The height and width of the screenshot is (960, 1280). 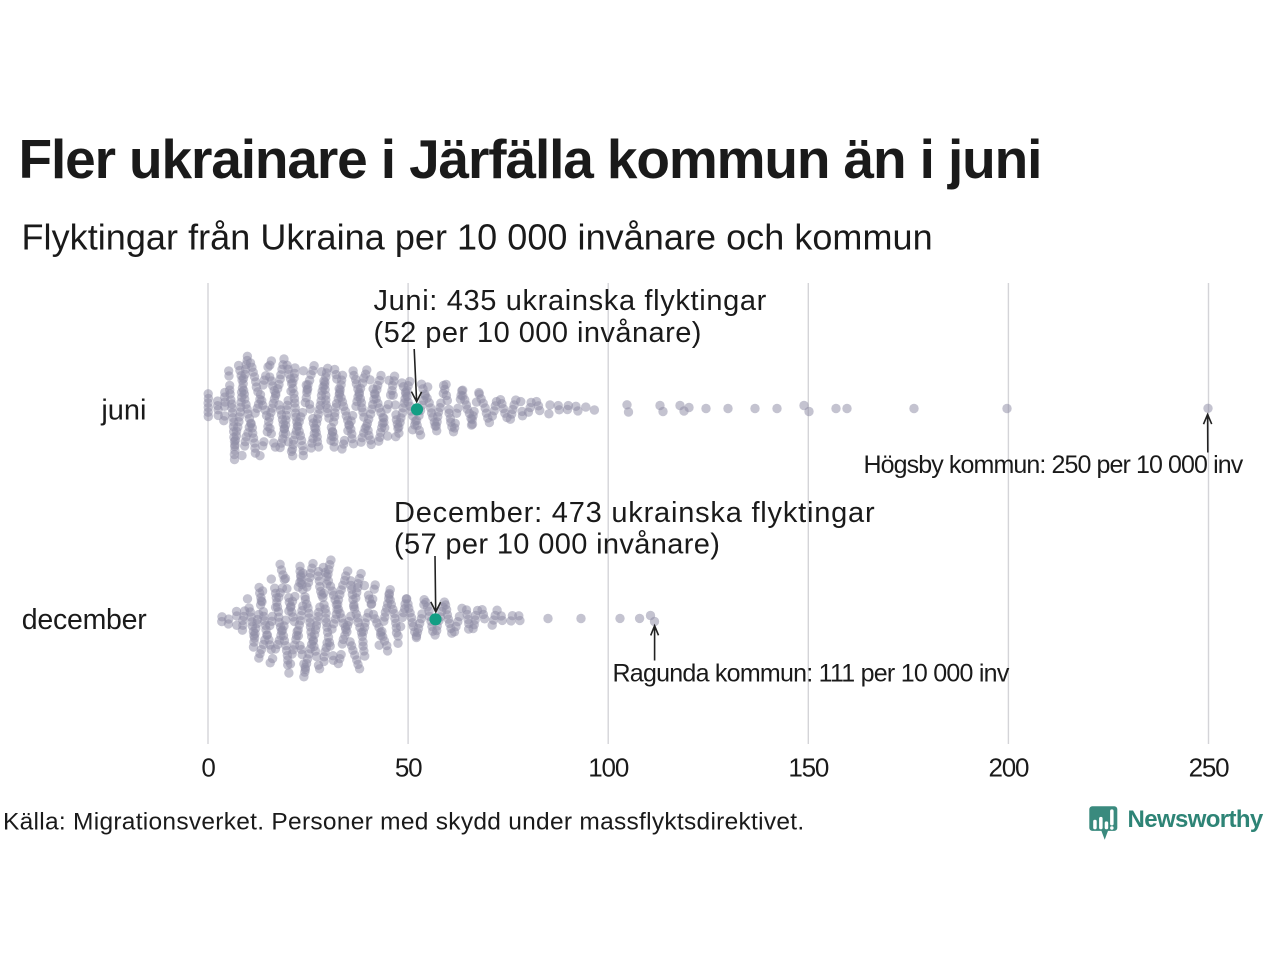 What do you see at coordinates (634, 513) in the screenshot?
I see `svg-text:December: 473 ukrainska flykti: December: 473 ukrainska flyktingar` at bounding box center [634, 513].